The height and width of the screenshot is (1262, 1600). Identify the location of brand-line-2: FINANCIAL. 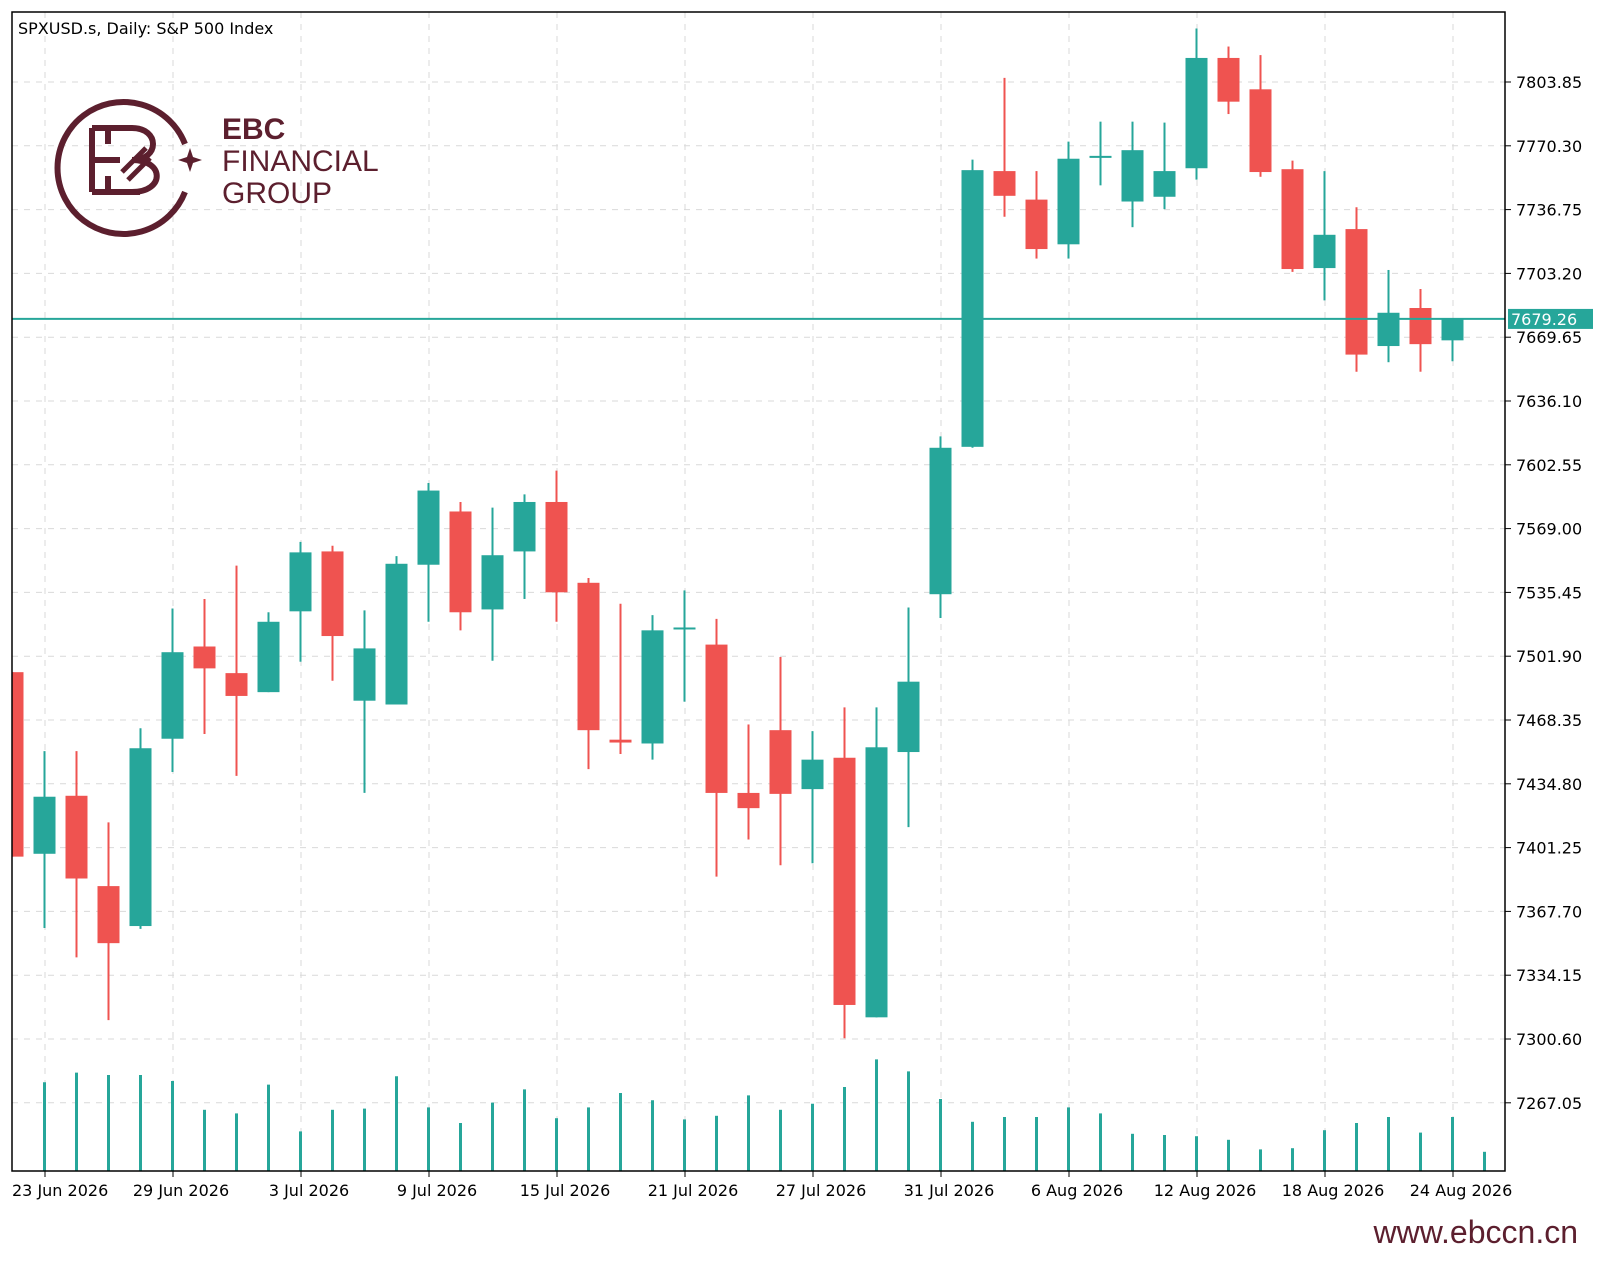
(300, 161).